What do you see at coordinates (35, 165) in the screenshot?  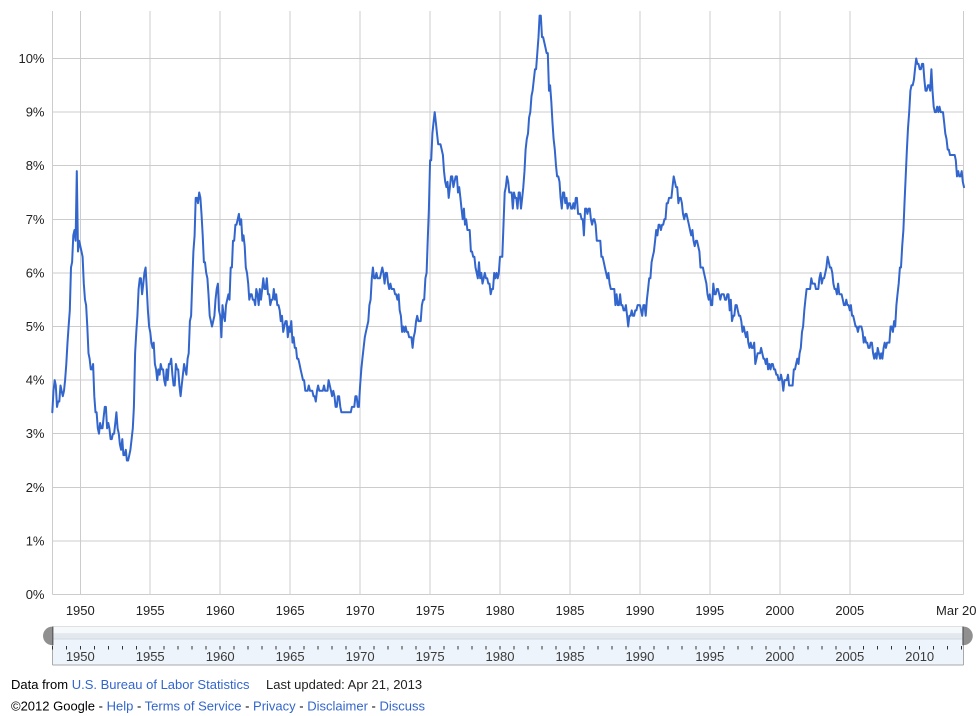 I see `svg-text: 8%` at bounding box center [35, 165].